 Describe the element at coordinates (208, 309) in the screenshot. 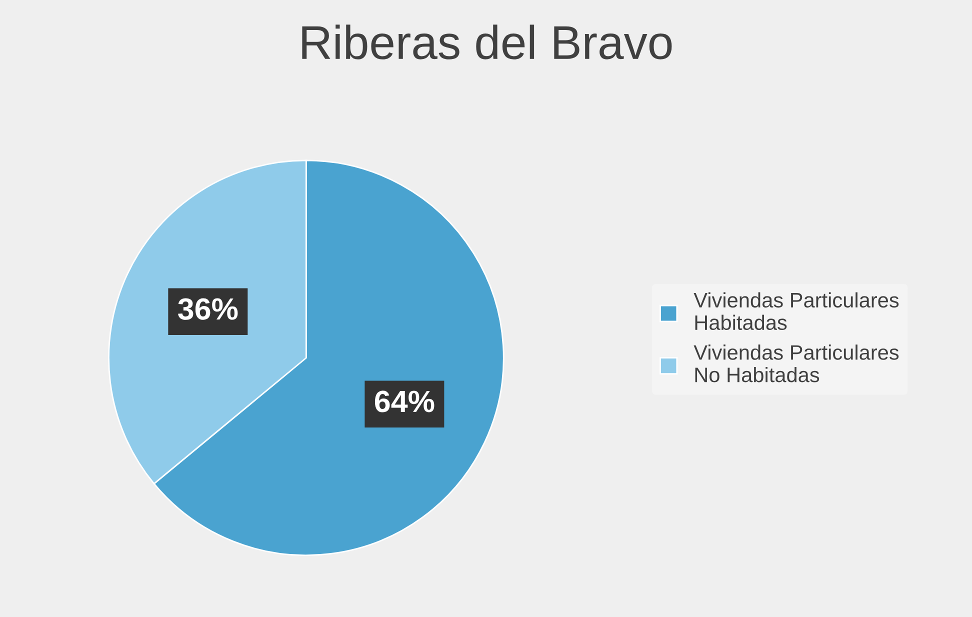

I see `data-label: 36%` at that location.